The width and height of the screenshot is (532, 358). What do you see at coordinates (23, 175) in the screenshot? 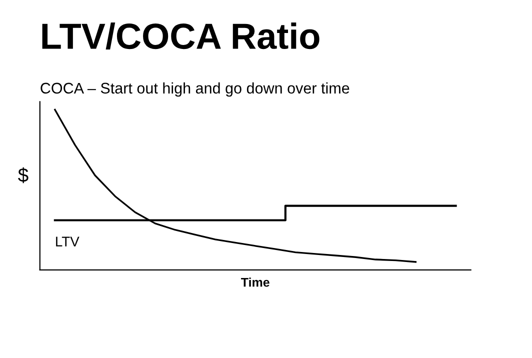
I see `y-axis-title: $` at bounding box center [23, 175].